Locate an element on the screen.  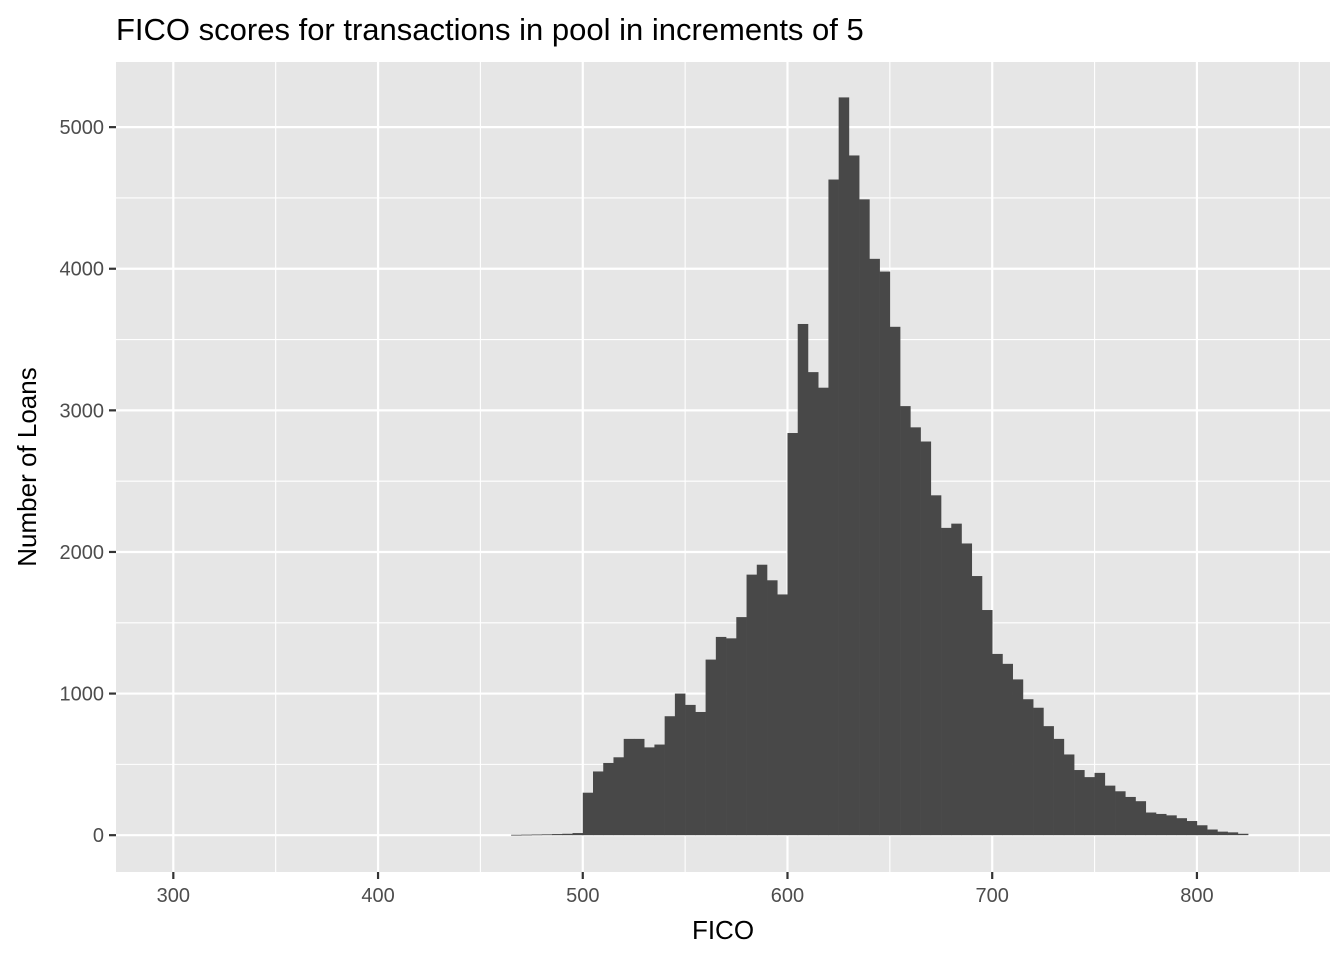
y-tick-label: 1000 is located at coordinates (82, 695).